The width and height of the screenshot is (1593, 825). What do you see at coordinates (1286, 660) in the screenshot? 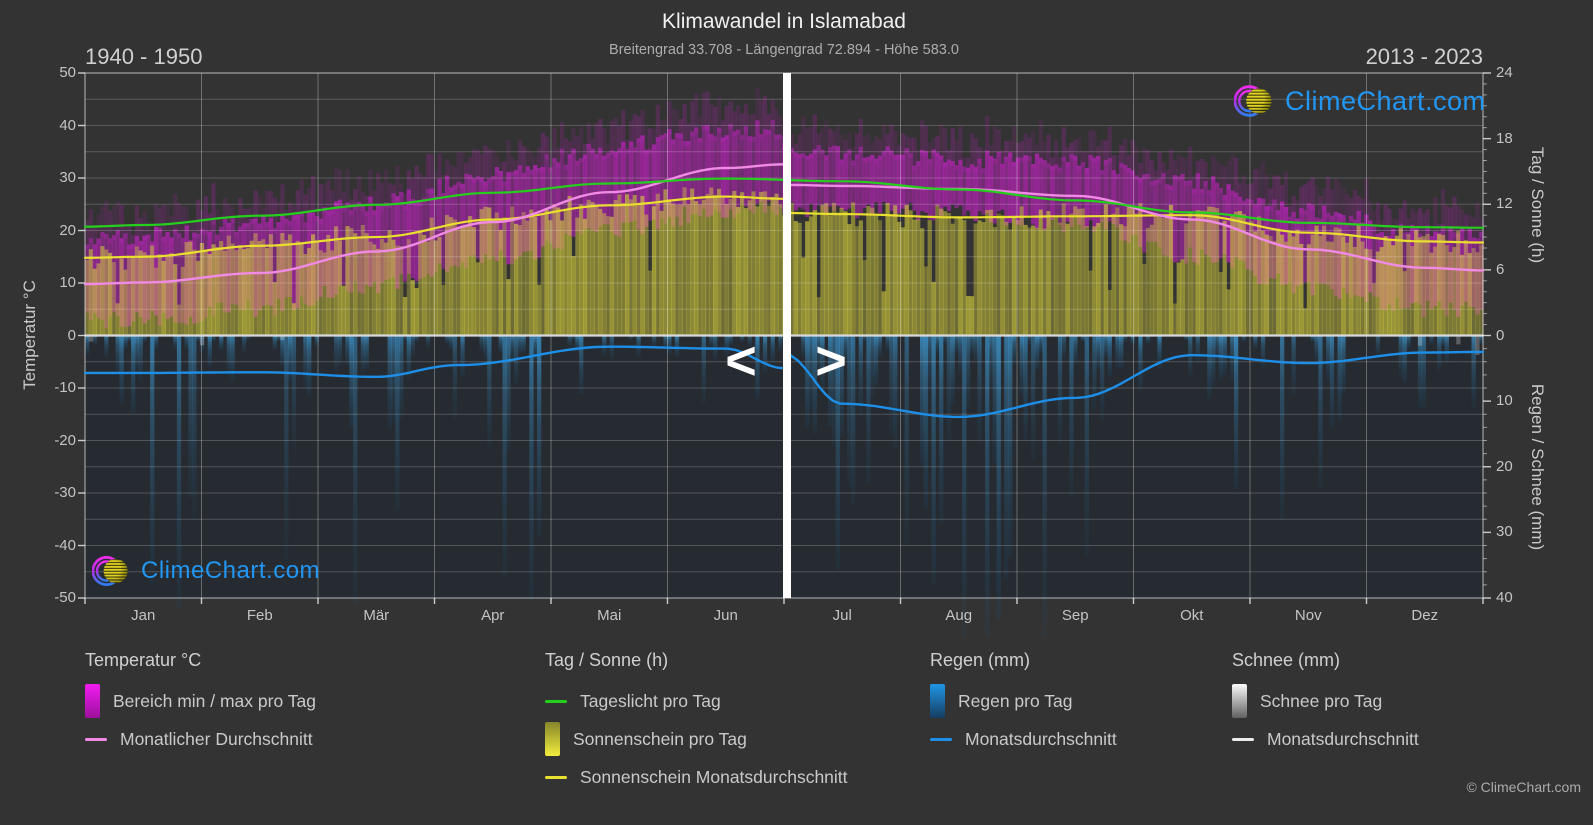
I see `legend-title-snow: Schnee (mm)` at bounding box center [1286, 660].